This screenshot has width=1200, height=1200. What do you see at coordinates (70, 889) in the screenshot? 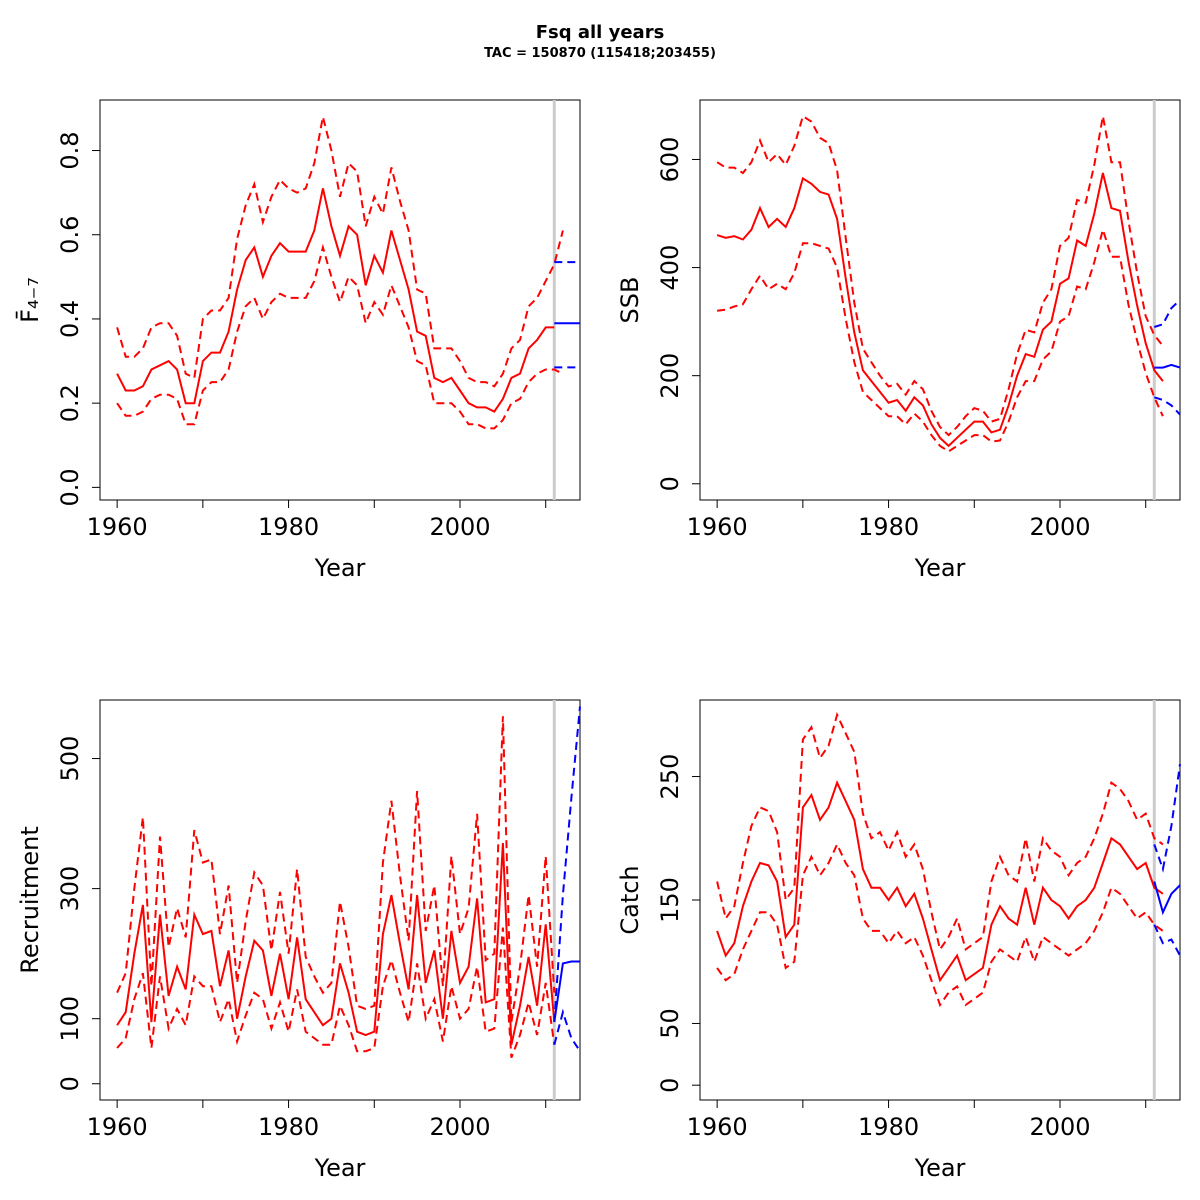
I see `y-tick-label: 300` at bounding box center [70, 889].